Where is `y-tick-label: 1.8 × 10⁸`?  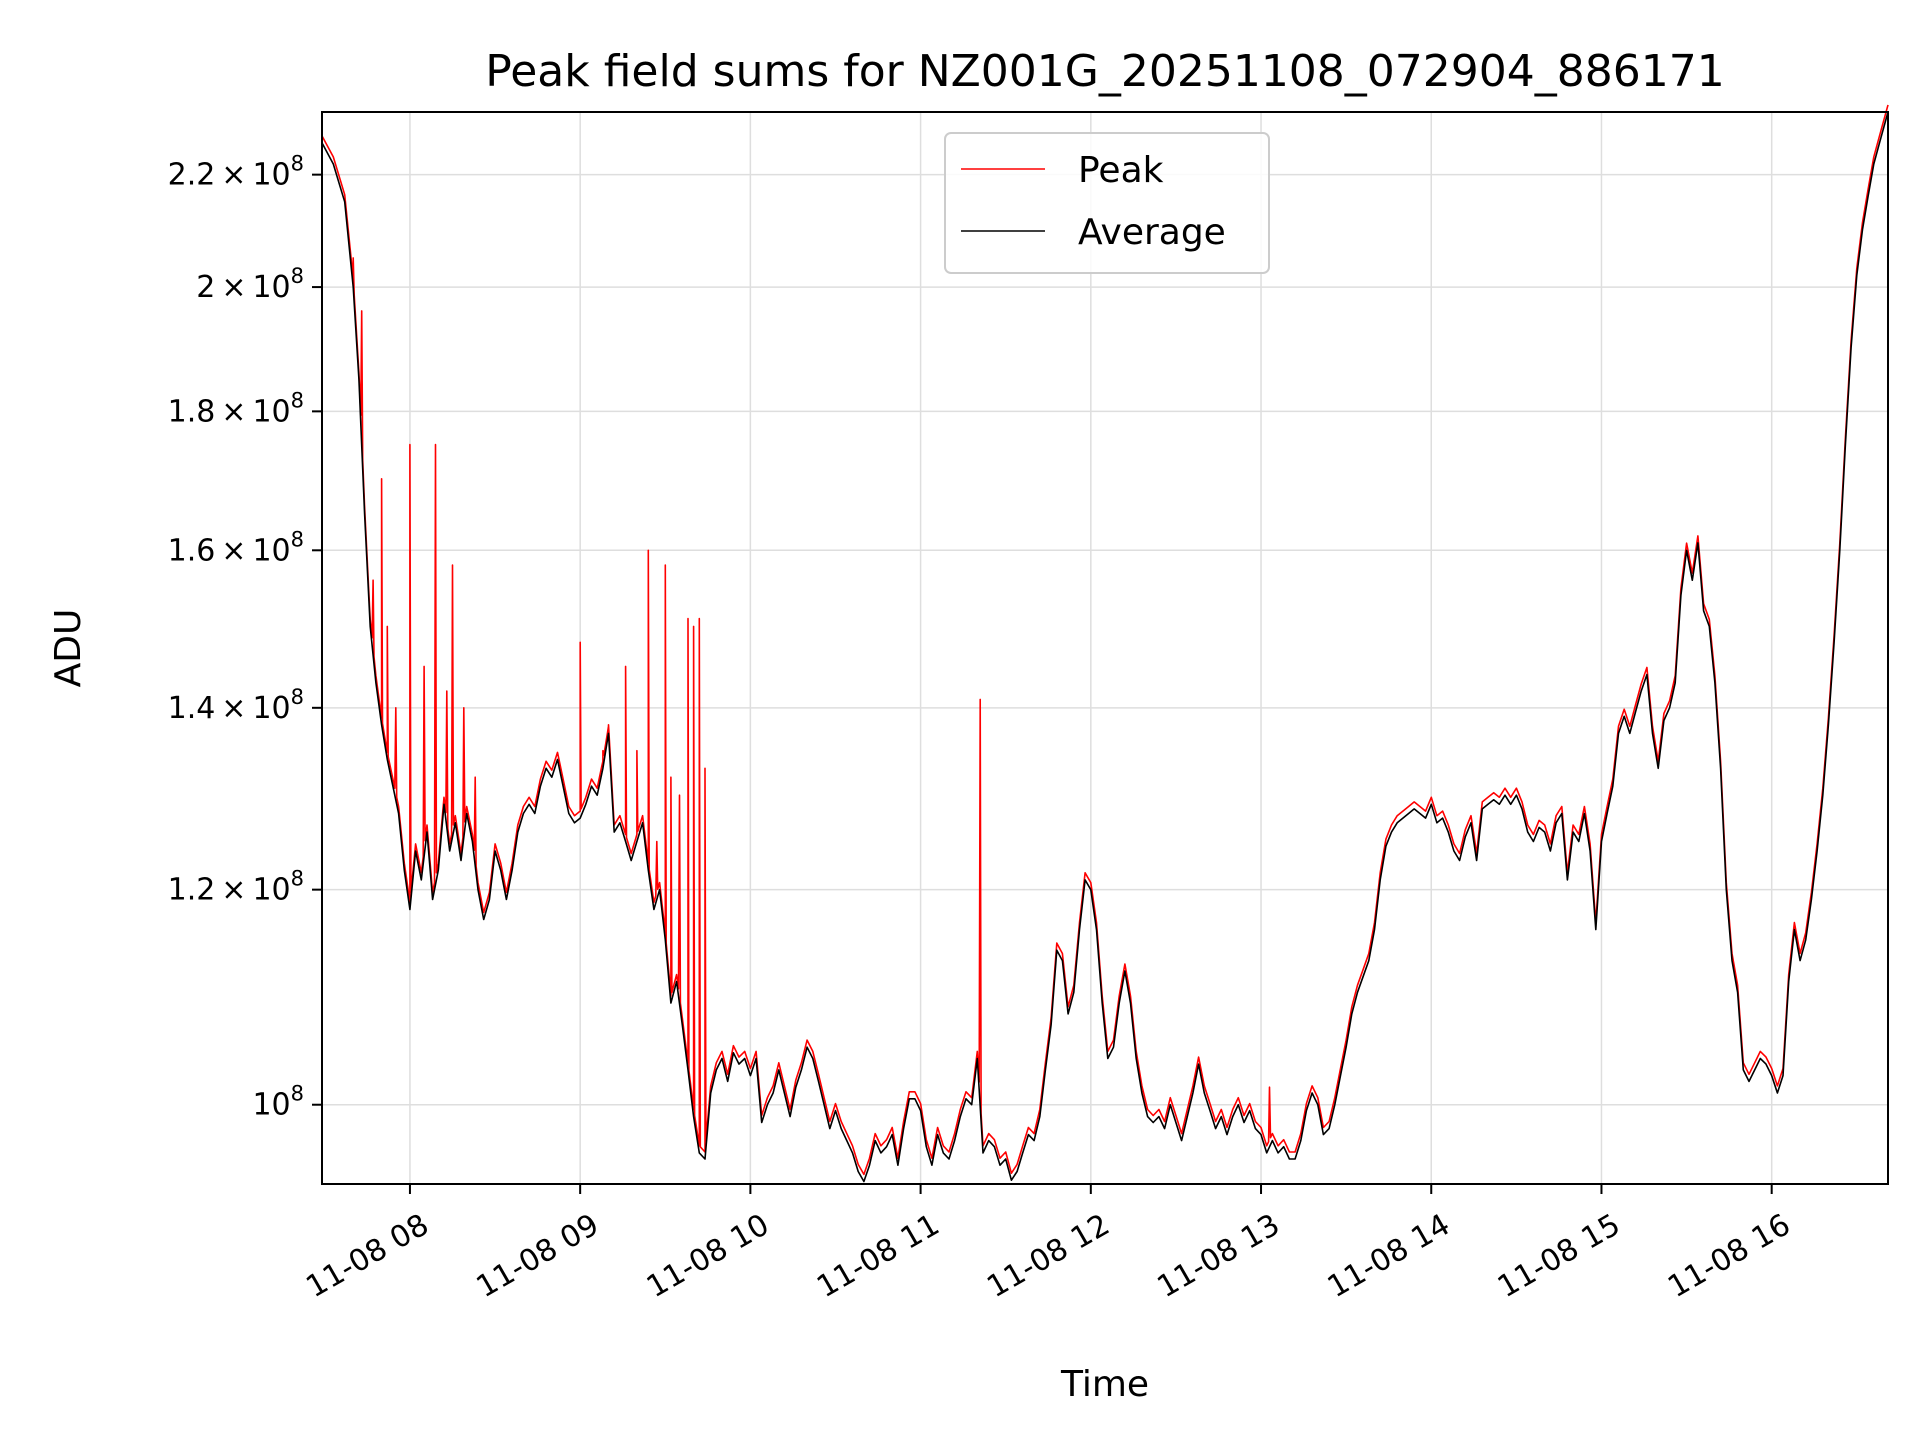
y-tick-label: 1.8 × 10⁸ is located at coordinates (236, 408).